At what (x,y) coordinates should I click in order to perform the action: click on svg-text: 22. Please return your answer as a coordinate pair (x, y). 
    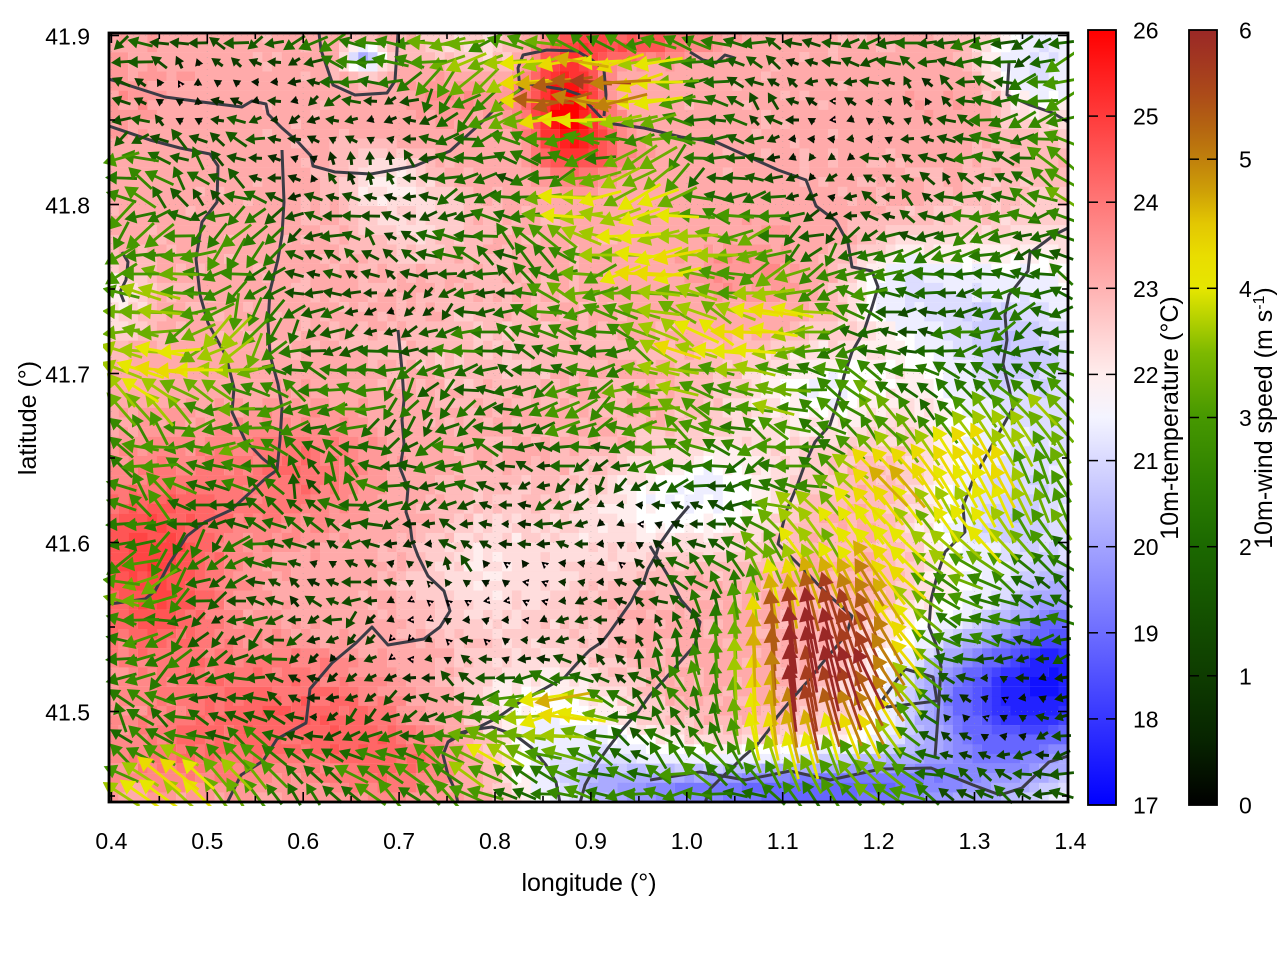
    Looking at the image, I should click on (1146, 375).